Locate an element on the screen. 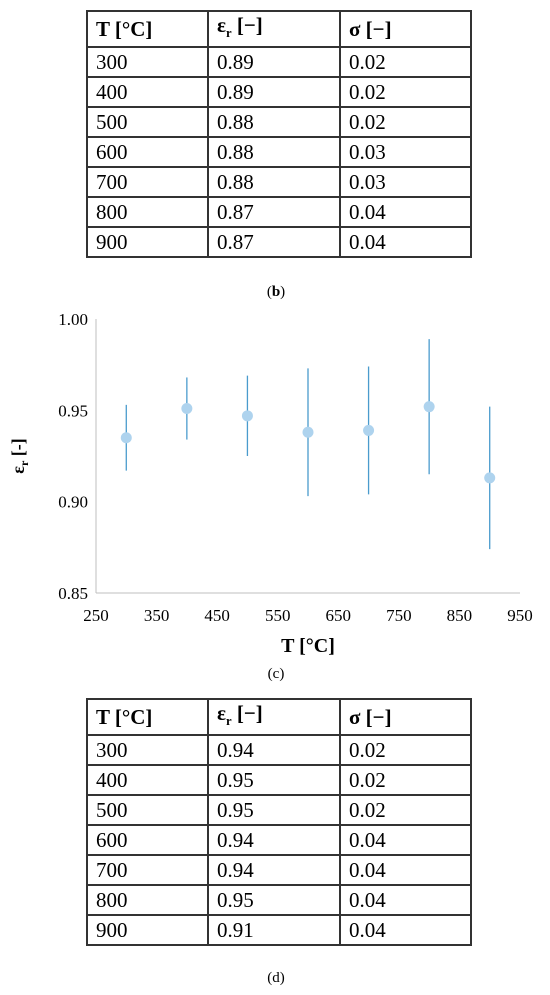 The image size is (550, 995). y-axis-label: εr [-] is located at coordinates (19, 456).